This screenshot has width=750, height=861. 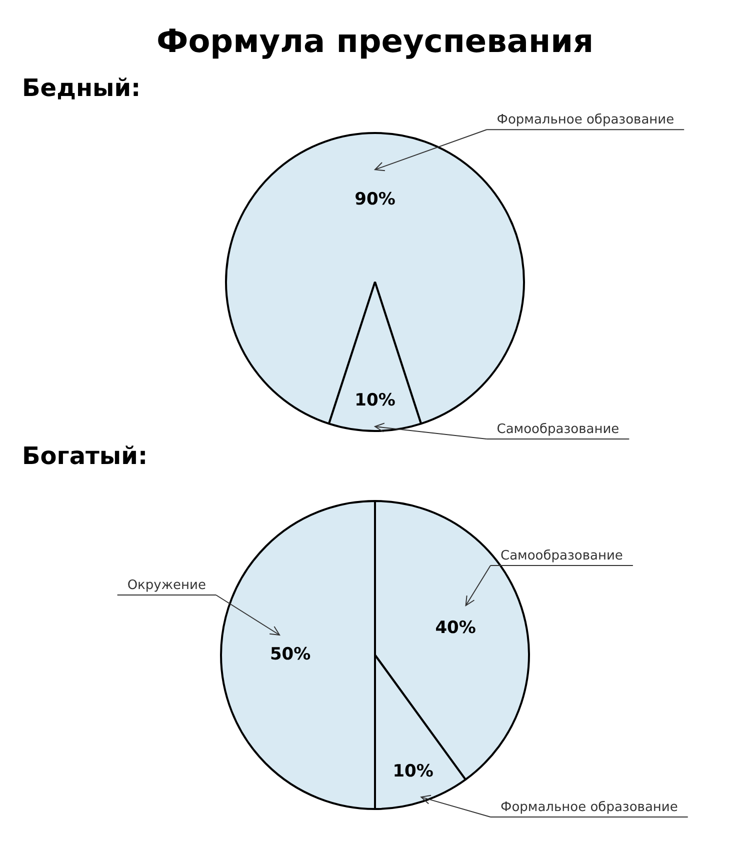 What do you see at coordinates (82, 88) in the screenshot?
I see `chart-subtitle: Бедный:` at bounding box center [82, 88].